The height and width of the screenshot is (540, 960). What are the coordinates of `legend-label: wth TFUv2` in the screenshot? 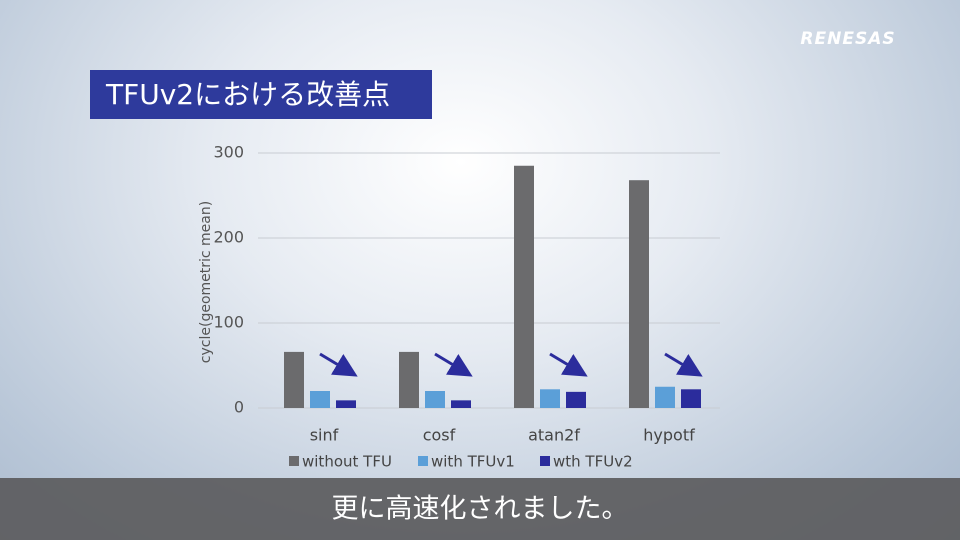 It's located at (593, 462).